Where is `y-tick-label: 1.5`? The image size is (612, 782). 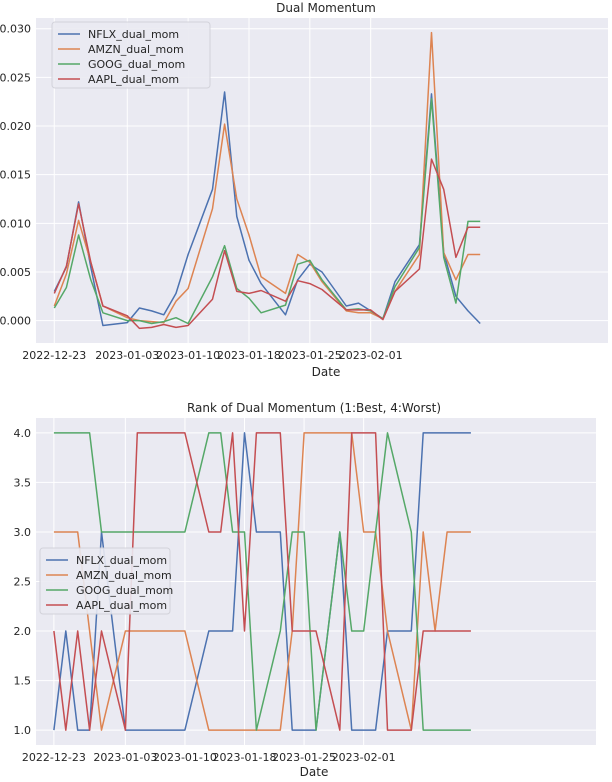
y-tick-label: 1.5 is located at coordinates (23, 681).